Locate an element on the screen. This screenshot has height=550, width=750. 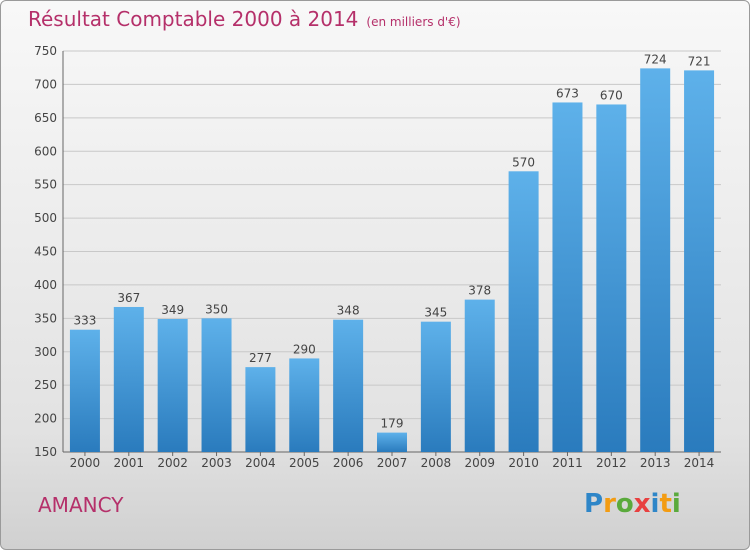
x-tick-label: 2007 is located at coordinates (392, 463).